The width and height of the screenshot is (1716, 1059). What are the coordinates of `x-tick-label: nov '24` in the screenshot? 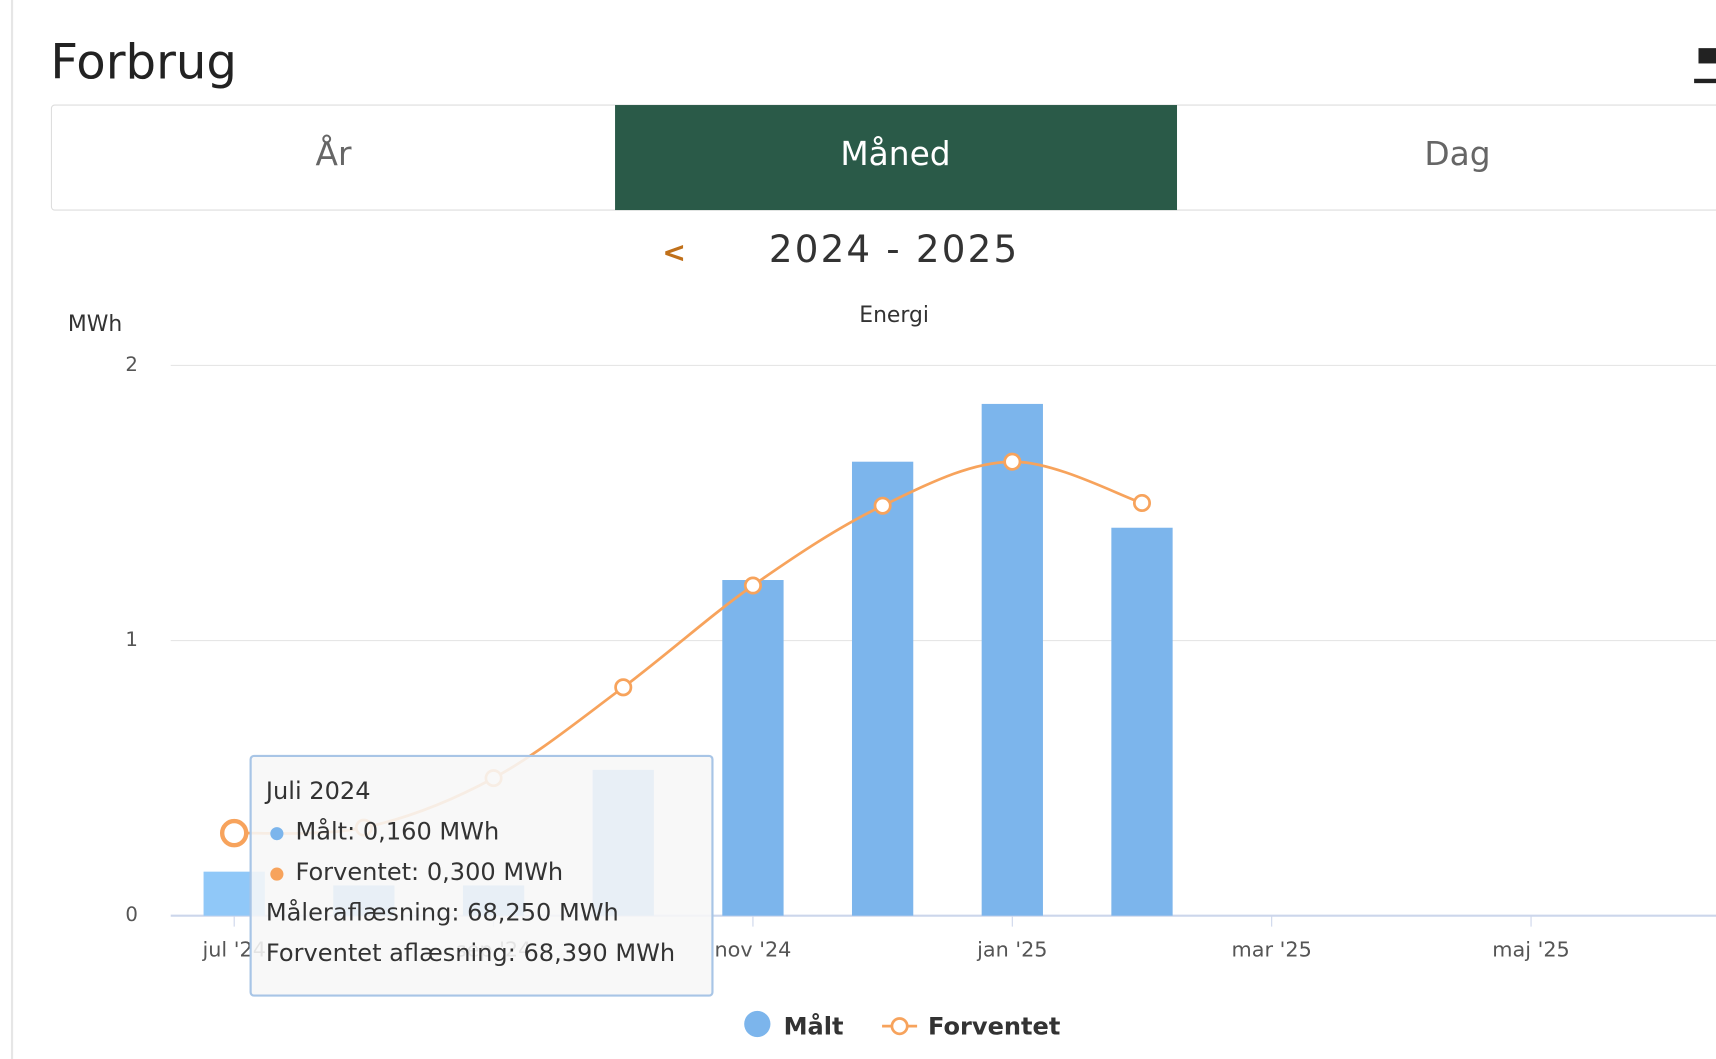 It's located at (752, 950).